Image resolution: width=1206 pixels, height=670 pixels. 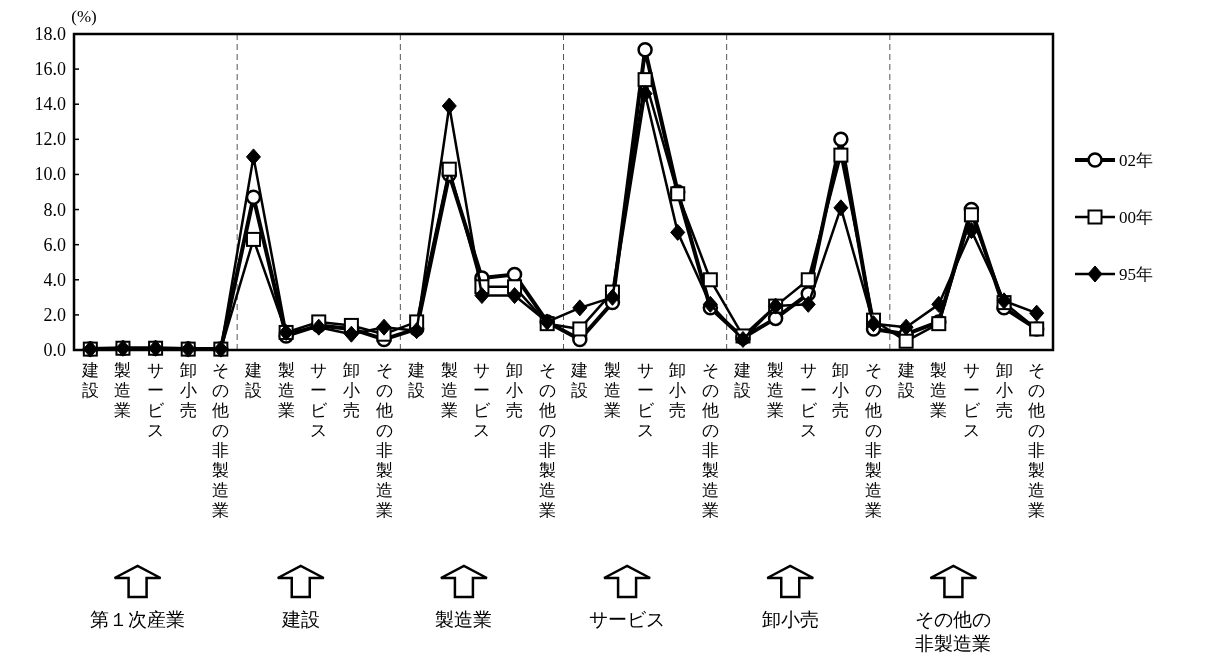 What do you see at coordinates (54, 244) in the screenshot?
I see `y-tick-label: 6.0` at bounding box center [54, 244].